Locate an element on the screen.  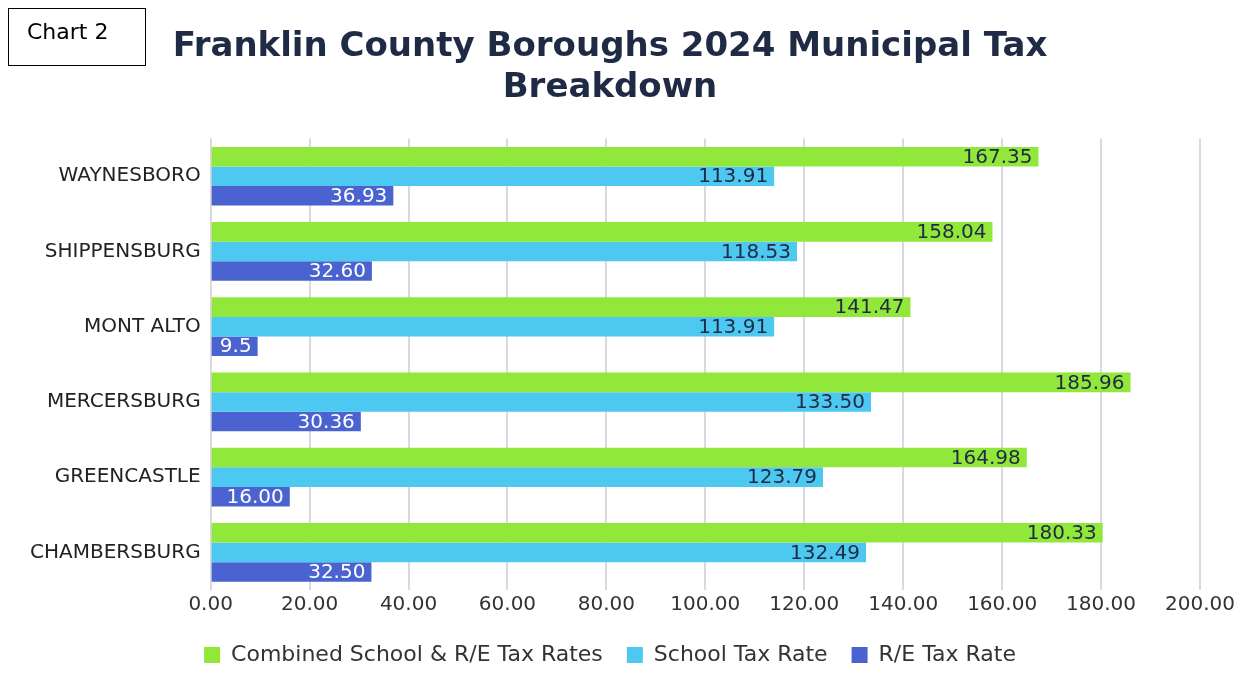
chart-title: Franklin County Boroughs 2024 Municipal Tax Breakdown is located at coordinates (610, 65).